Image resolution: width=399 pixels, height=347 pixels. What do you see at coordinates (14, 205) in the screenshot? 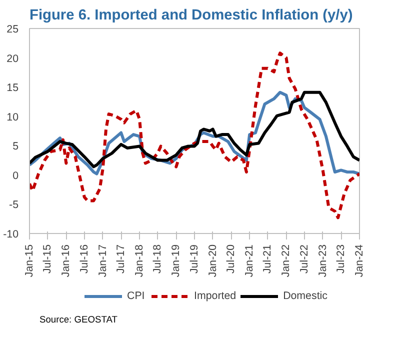
I see `y-tick-label: -5` at bounding box center [14, 205].